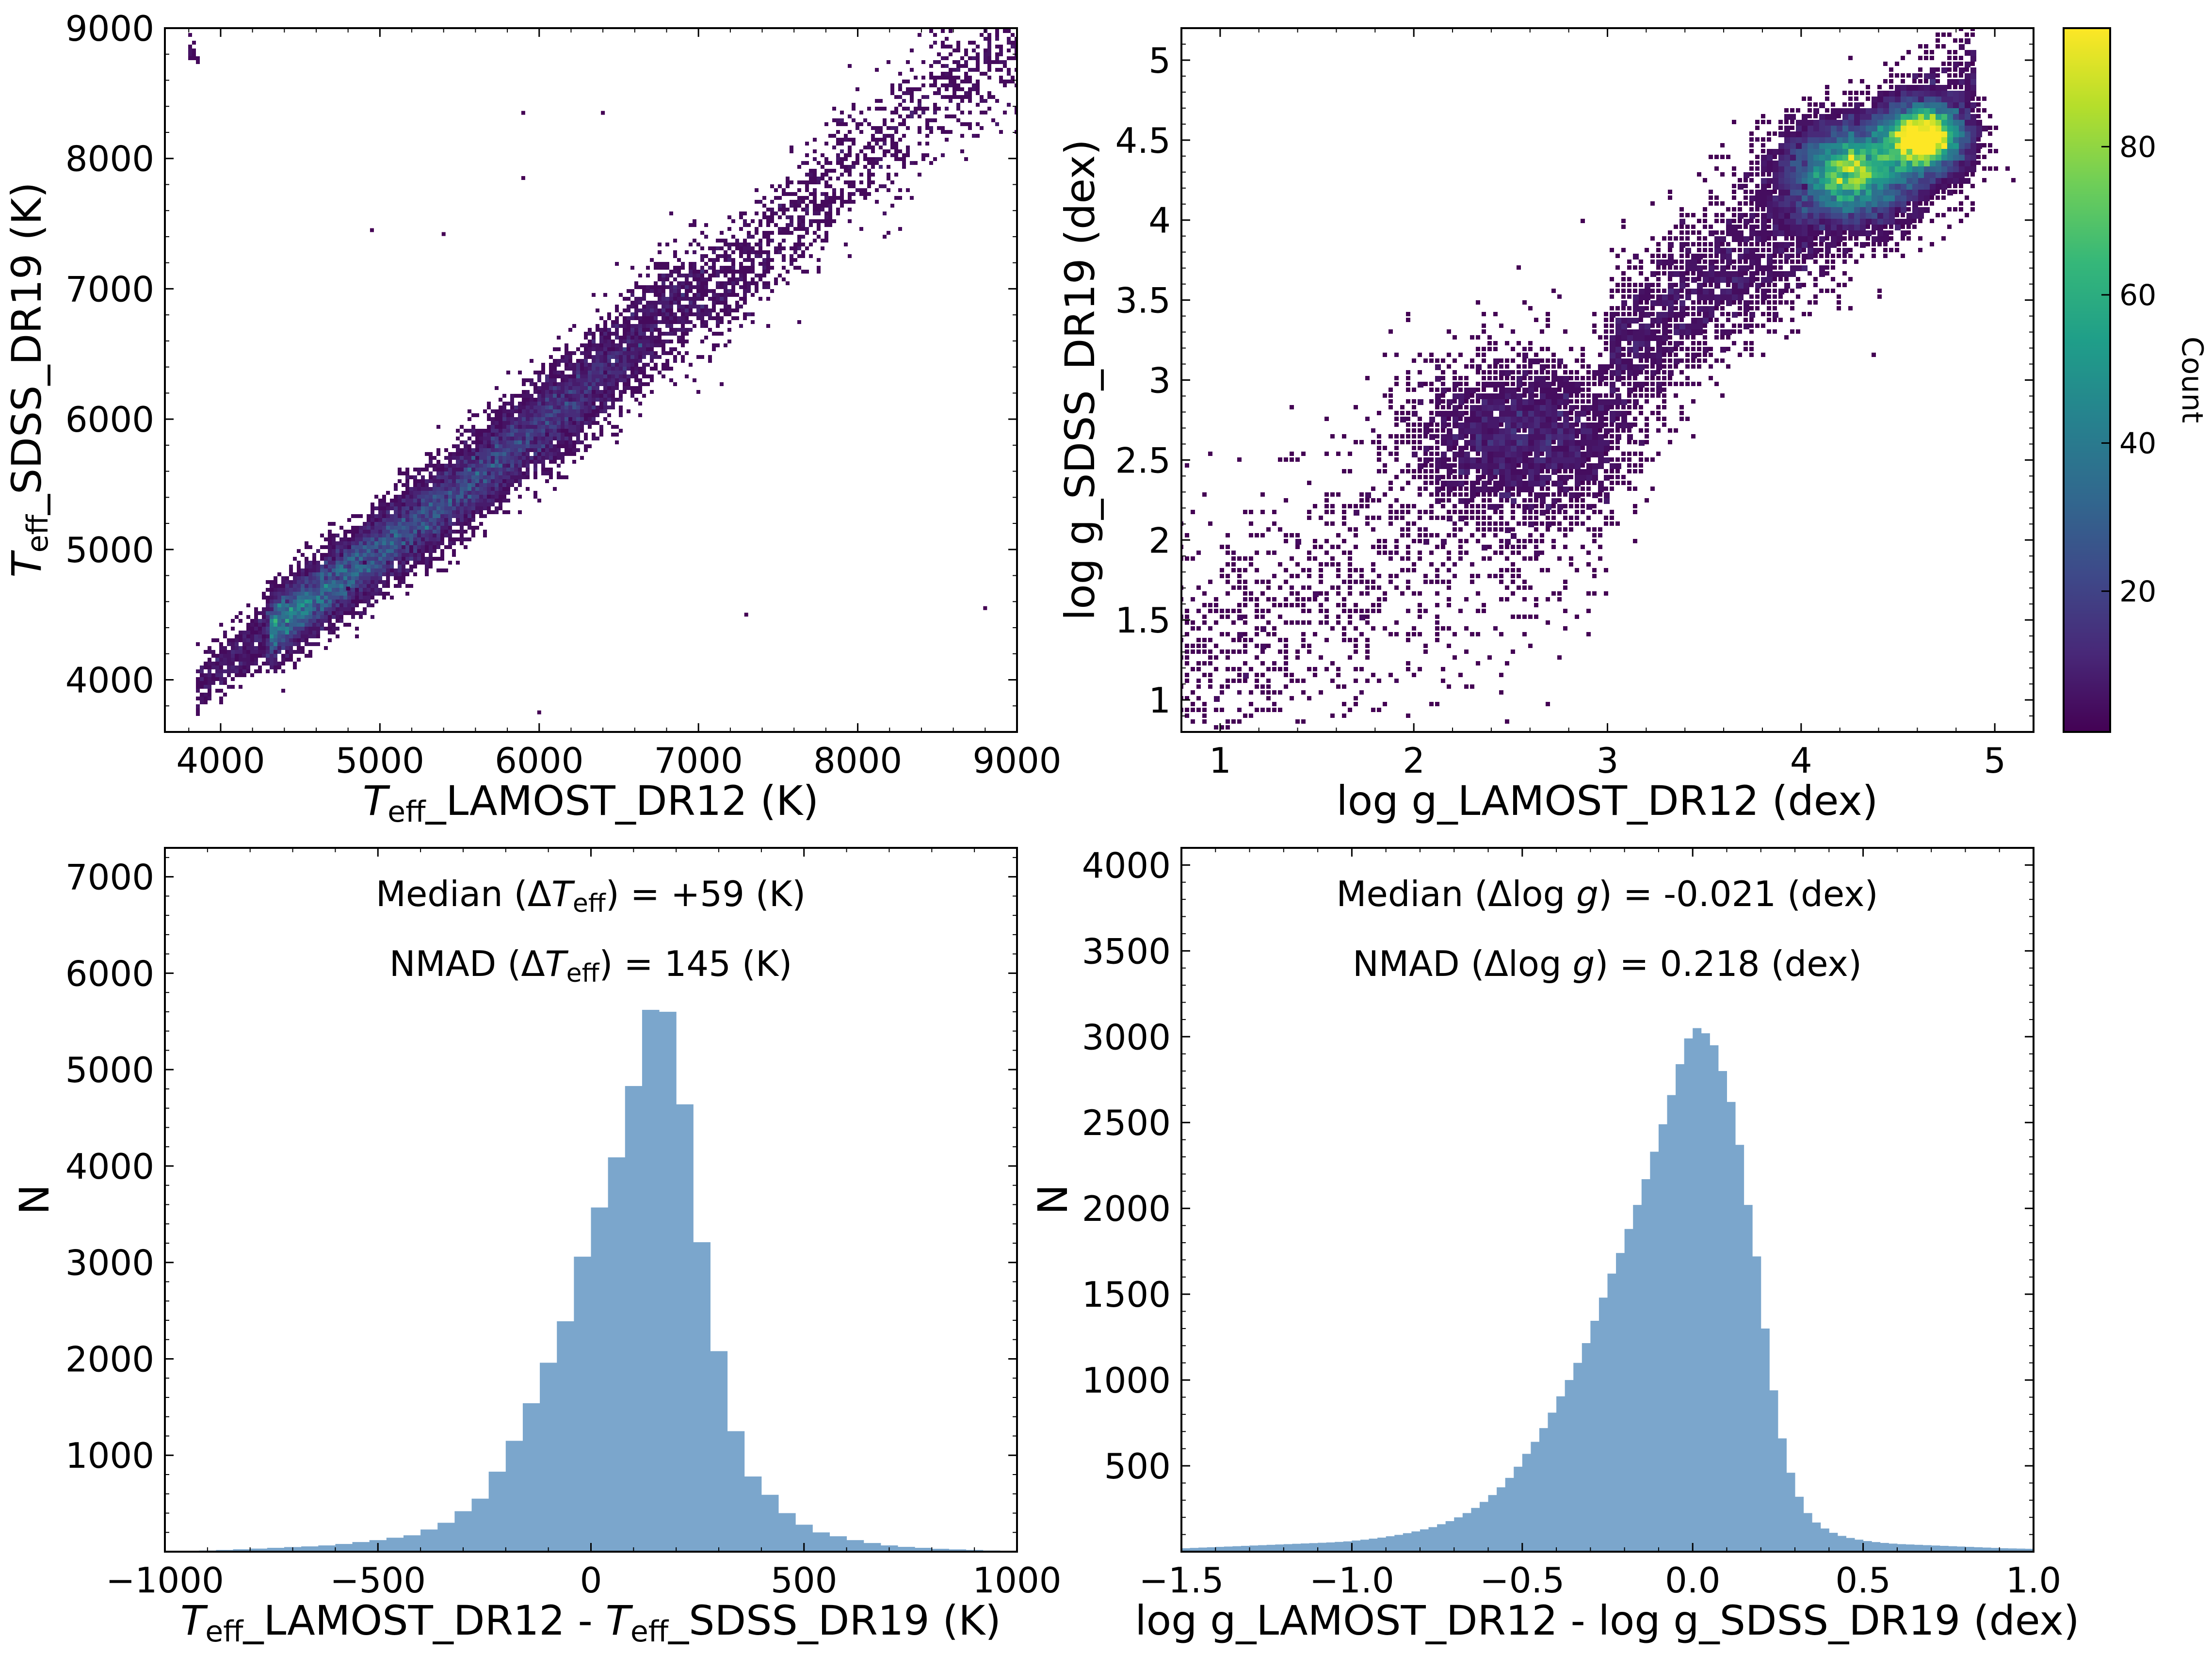 The image size is (2212, 1655). What do you see at coordinates (110, 419) in the screenshot?
I see `teff-scatter-ytick-label: 6000` at bounding box center [110, 419].